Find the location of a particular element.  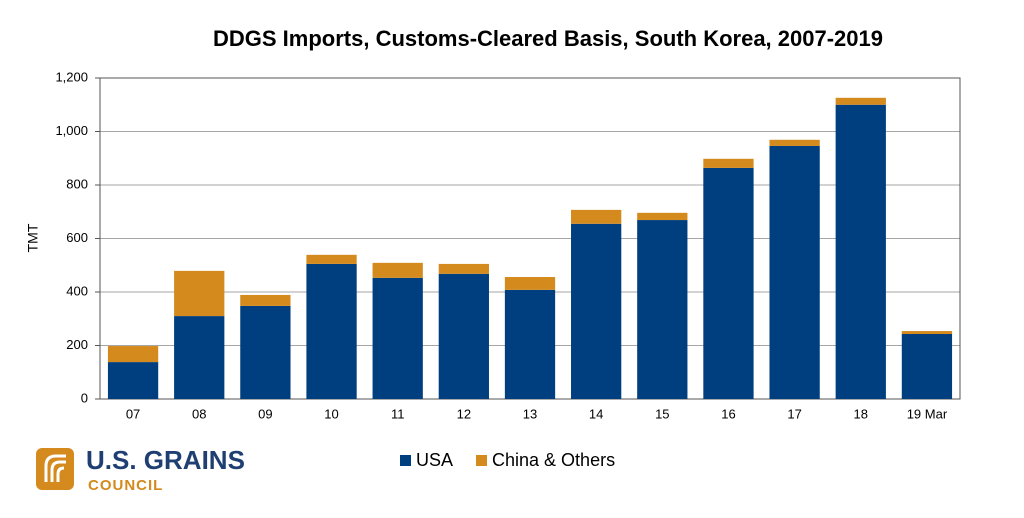

x-tick-label: 10 is located at coordinates (331, 413).